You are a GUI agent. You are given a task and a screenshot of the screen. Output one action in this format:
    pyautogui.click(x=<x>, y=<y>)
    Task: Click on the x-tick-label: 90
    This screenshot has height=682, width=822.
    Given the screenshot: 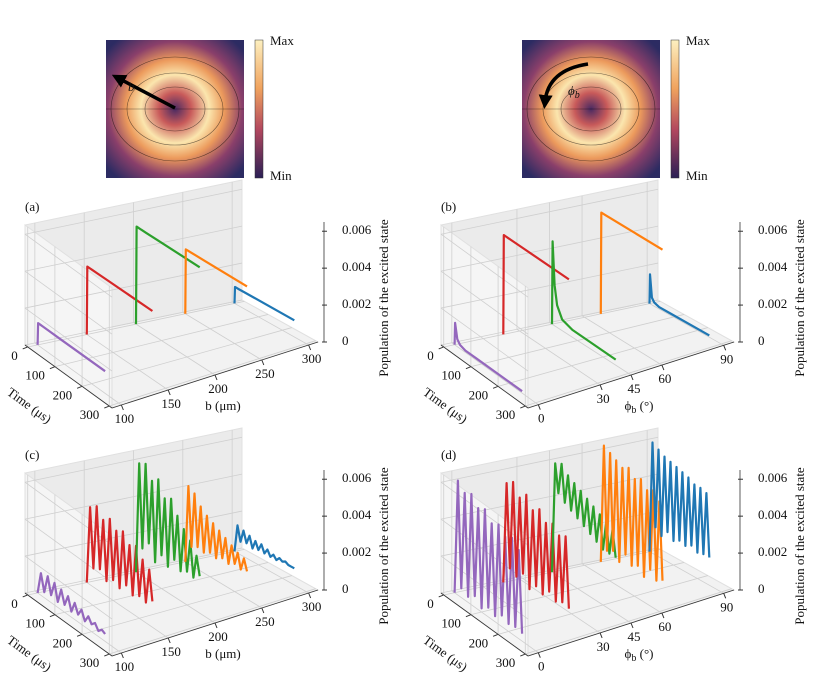 What is the action you would take?
    pyautogui.click(x=726, y=606)
    